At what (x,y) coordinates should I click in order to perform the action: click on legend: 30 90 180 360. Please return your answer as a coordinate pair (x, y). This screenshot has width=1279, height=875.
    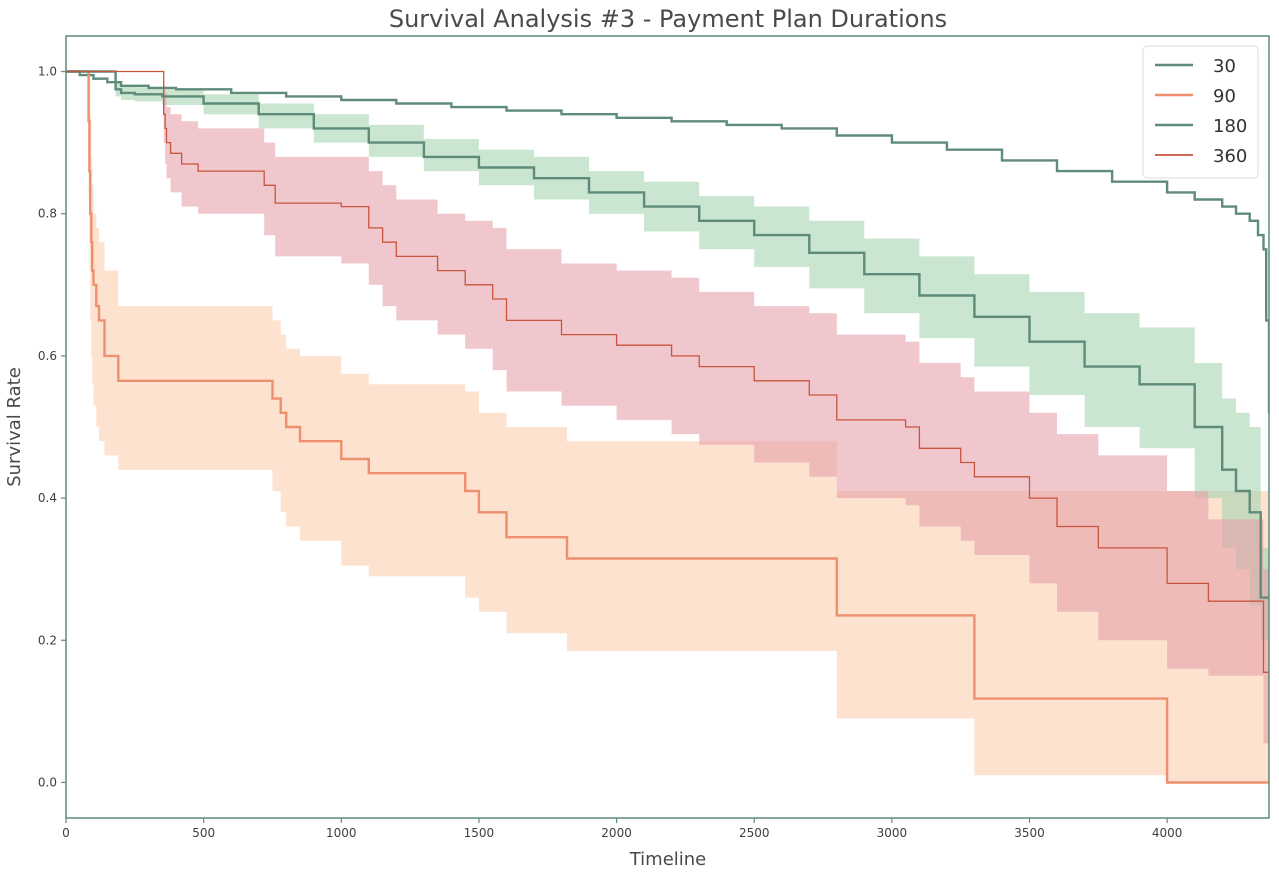
    Looking at the image, I should click on (1200, 112).